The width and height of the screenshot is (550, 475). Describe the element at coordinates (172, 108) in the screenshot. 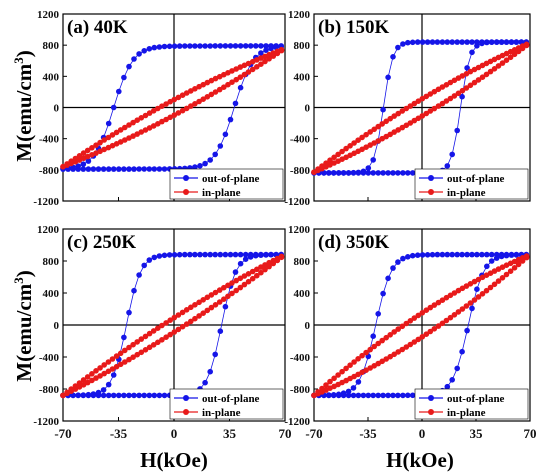

I see `series-in-plane` at that location.